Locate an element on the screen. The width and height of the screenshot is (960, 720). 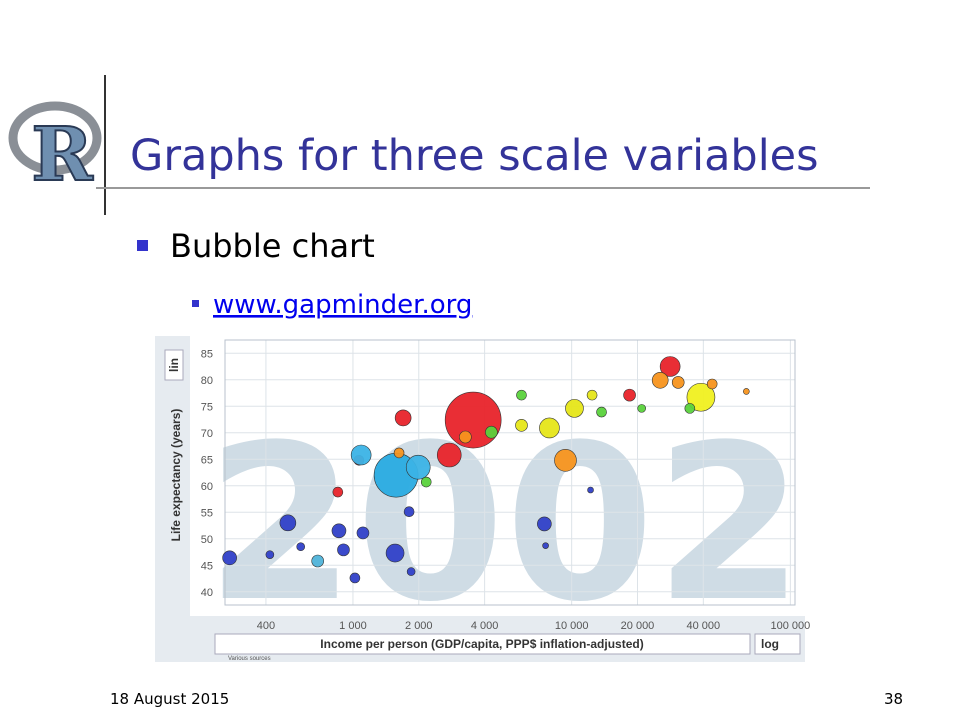
r-logo: R is located at coordinates (55, 150).